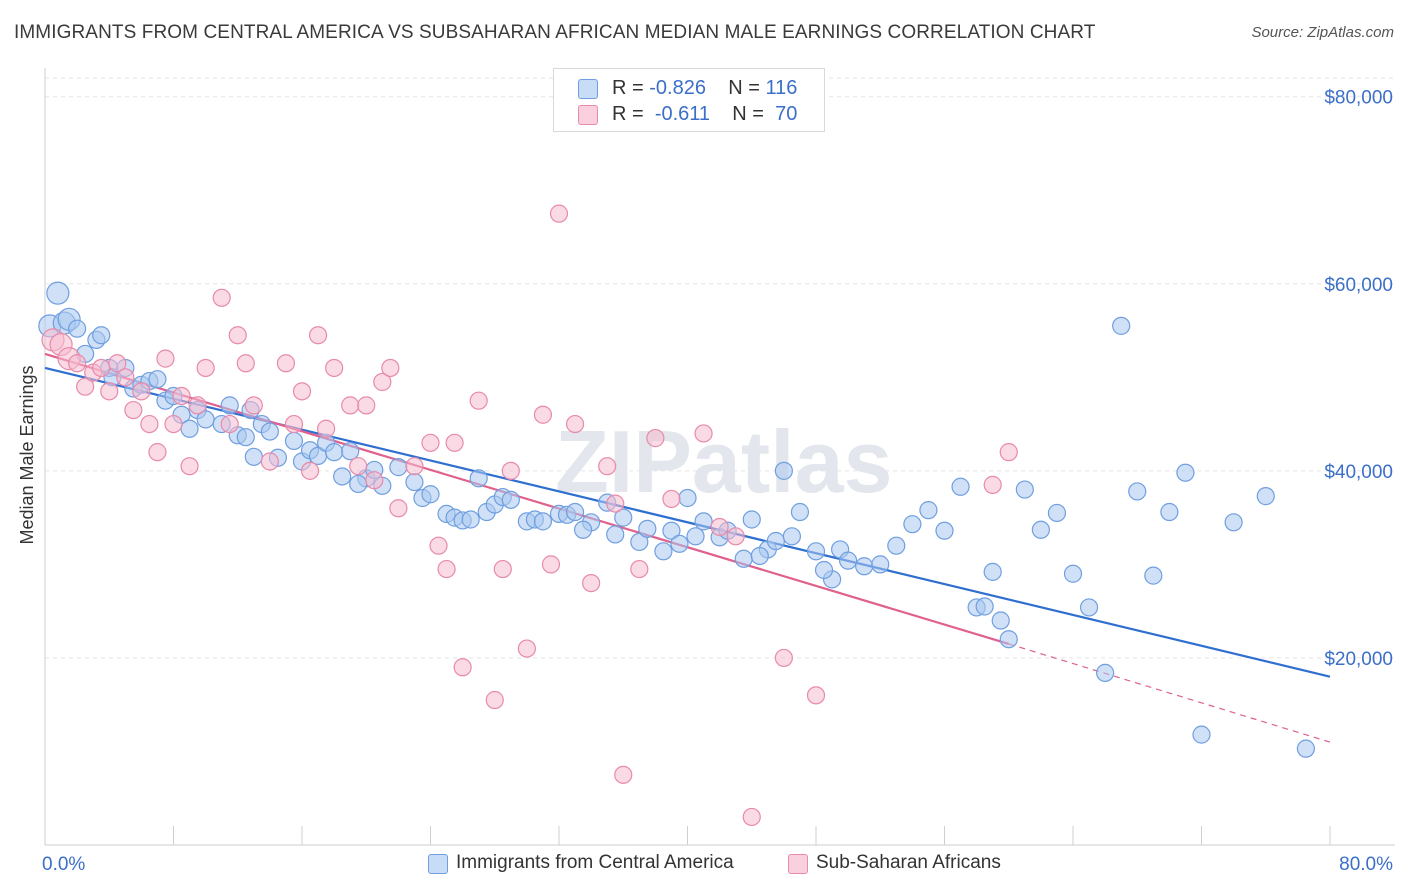 The width and height of the screenshot is (1406, 892). Describe the element at coordinates (588, 89) in the screenshot. I see `legend-swatch-blue` at that location.